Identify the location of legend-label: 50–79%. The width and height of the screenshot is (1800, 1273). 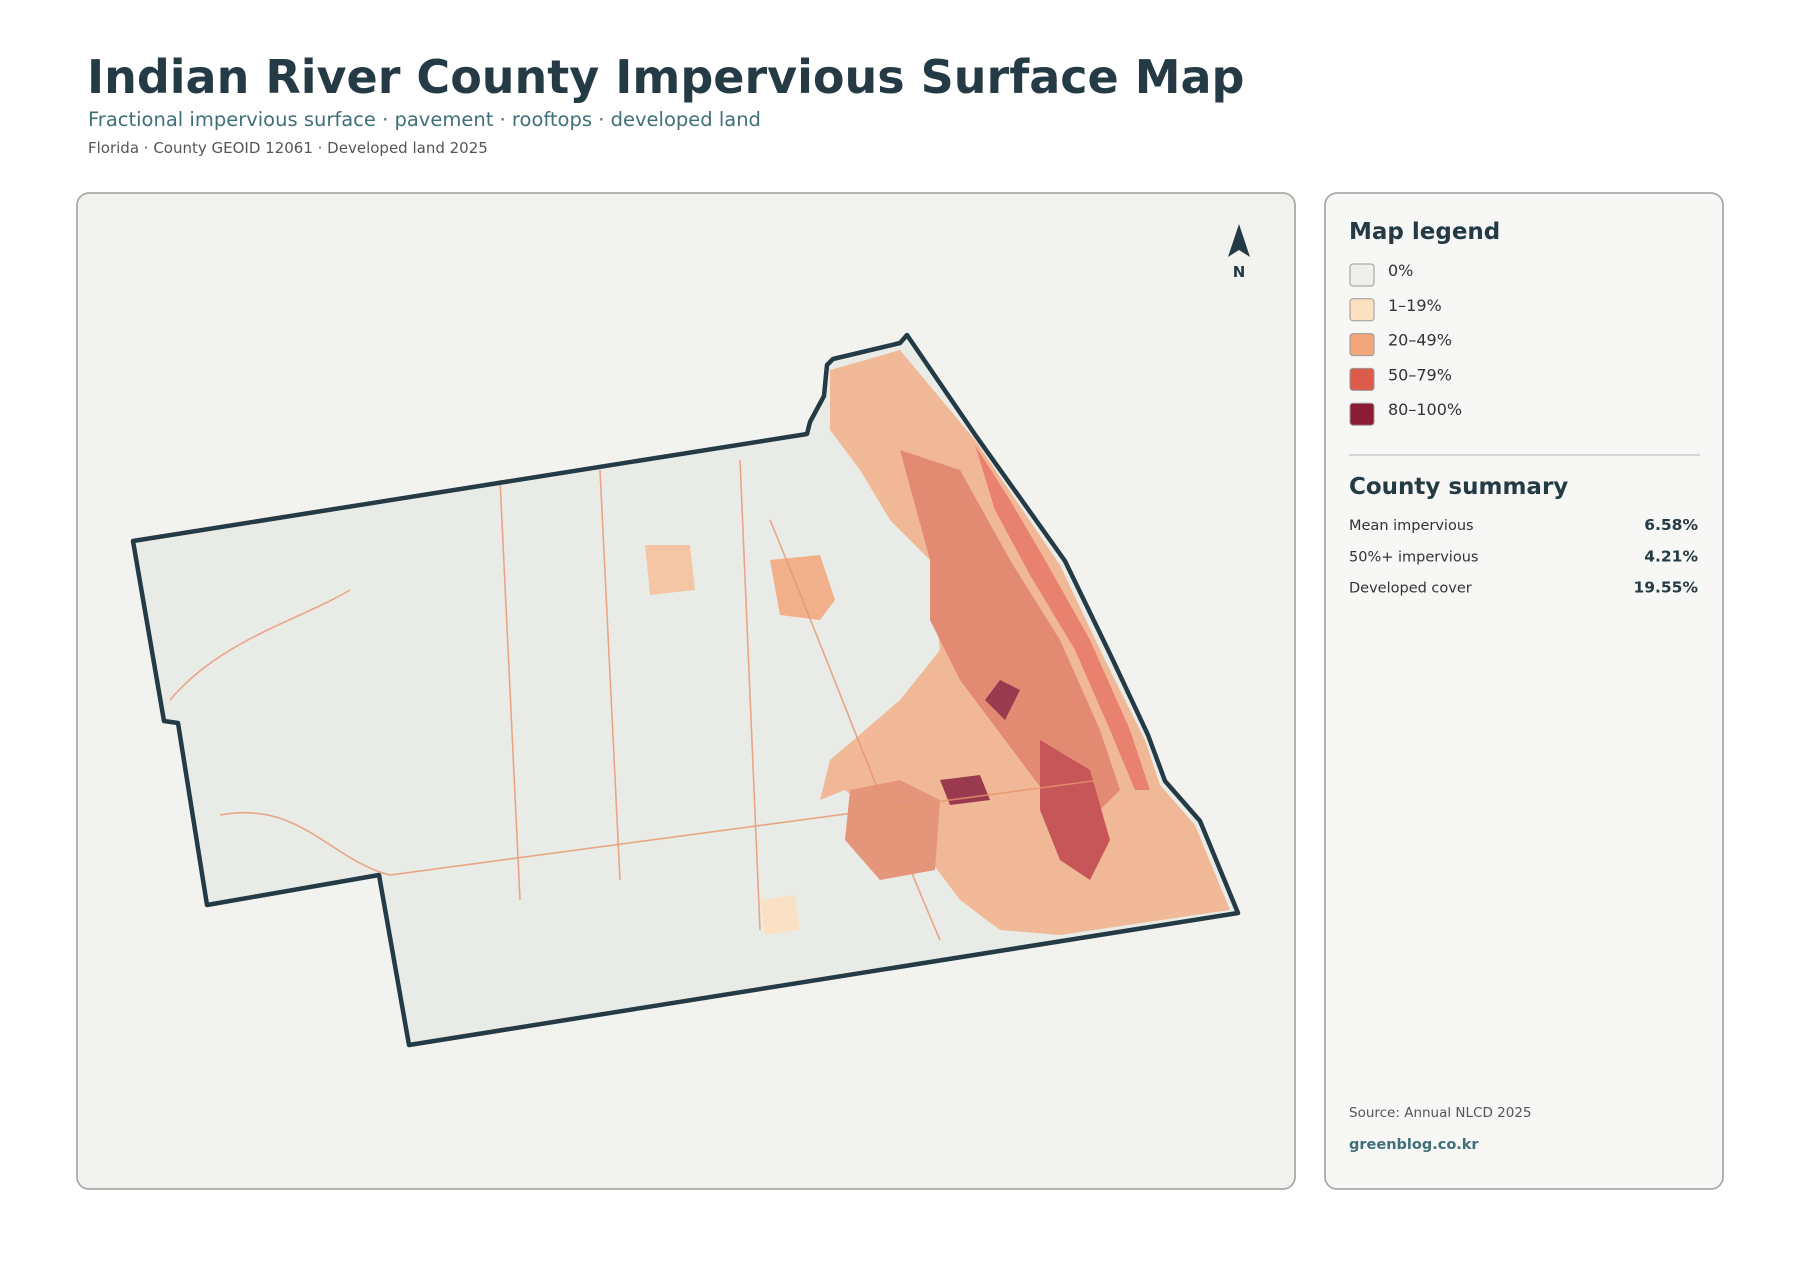
(1420, 374).